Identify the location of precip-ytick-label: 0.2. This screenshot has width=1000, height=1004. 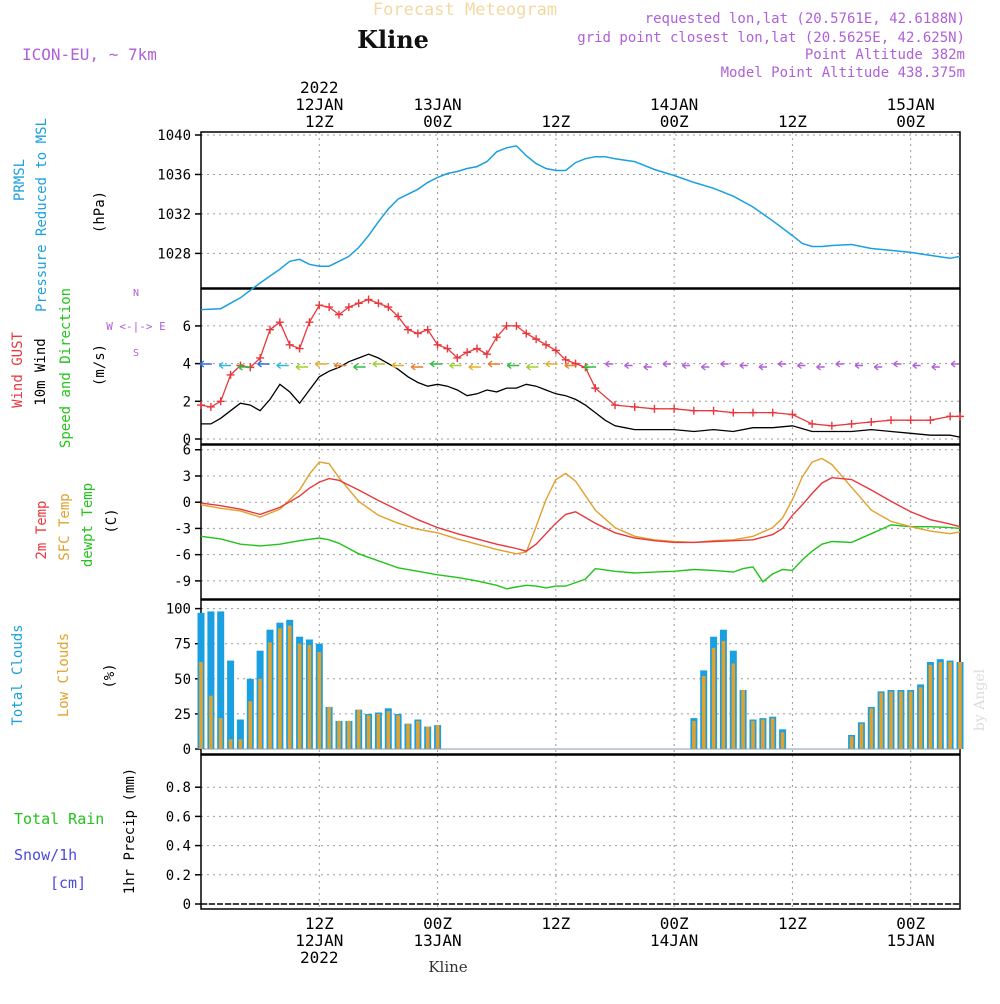
(178, 876).